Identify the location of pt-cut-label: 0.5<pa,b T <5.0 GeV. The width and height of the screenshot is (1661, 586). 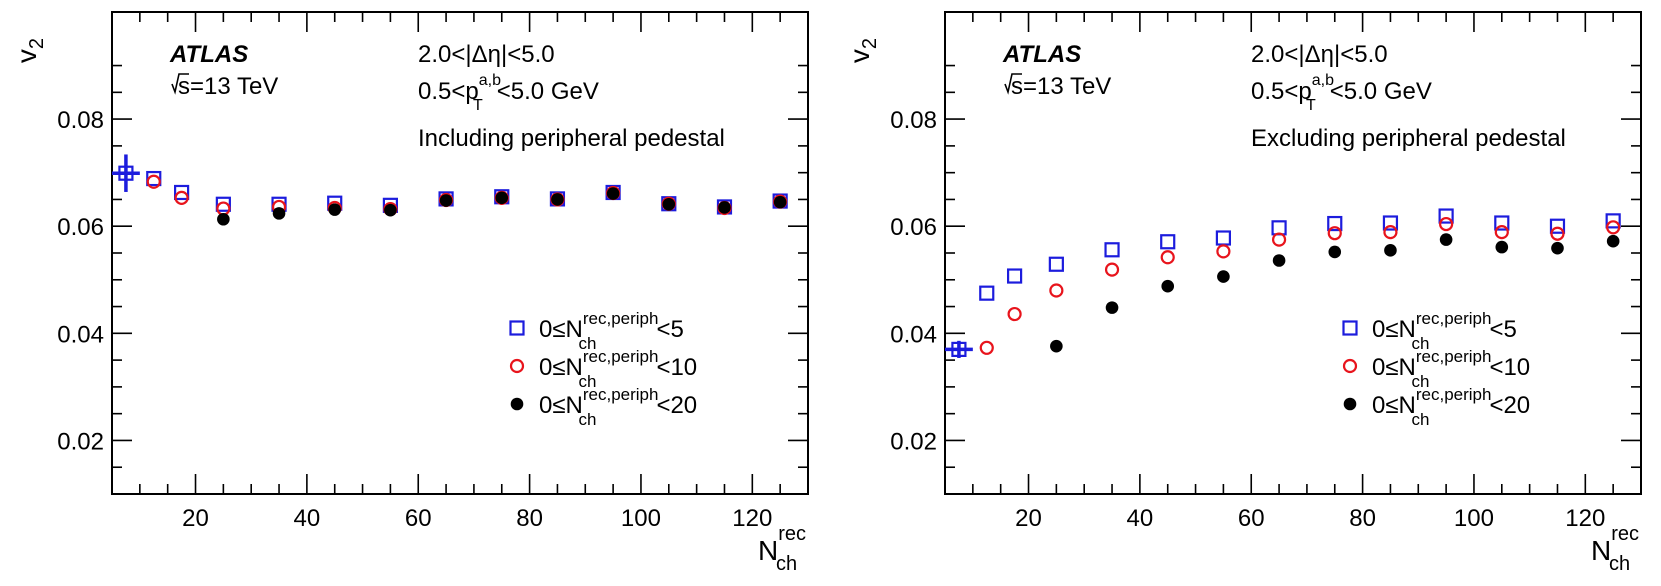
(508, 93).